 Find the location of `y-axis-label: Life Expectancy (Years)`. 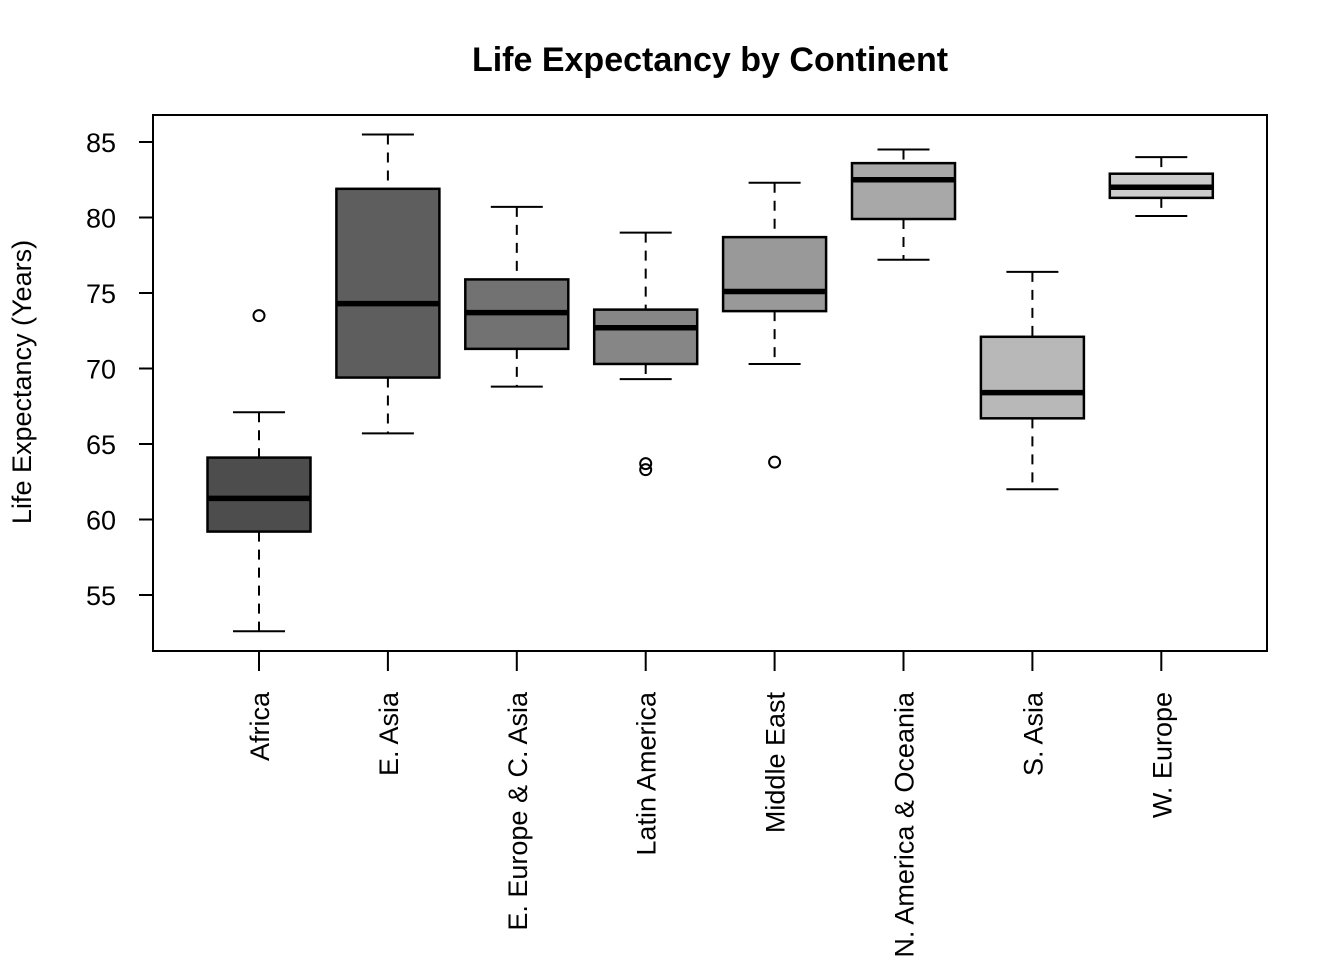

y-axis-label: Life Expectancy (Years) is located at coordinates (22, 382).